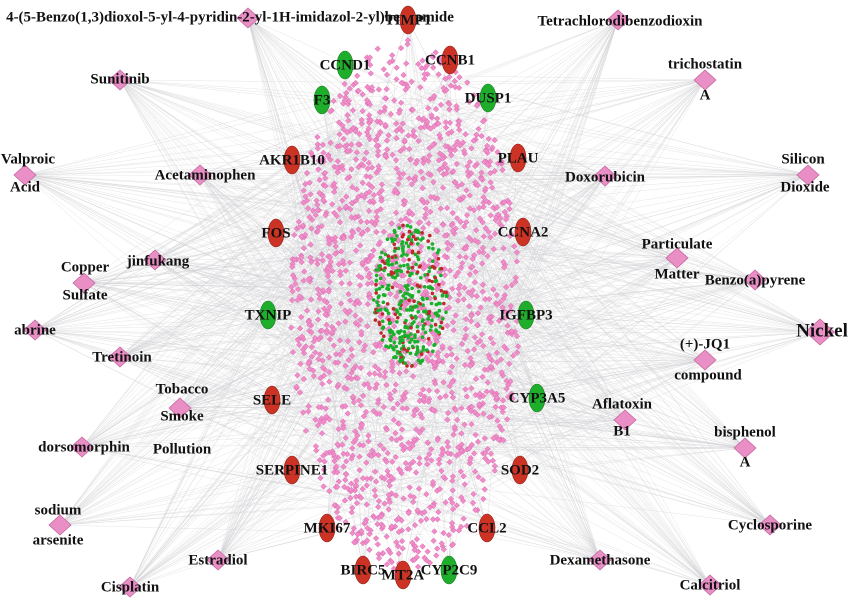  What do you see at coordinates (58, 540) in the screenshot?
I see `chemical-label: arsenite` at bounding box center [58, 540].